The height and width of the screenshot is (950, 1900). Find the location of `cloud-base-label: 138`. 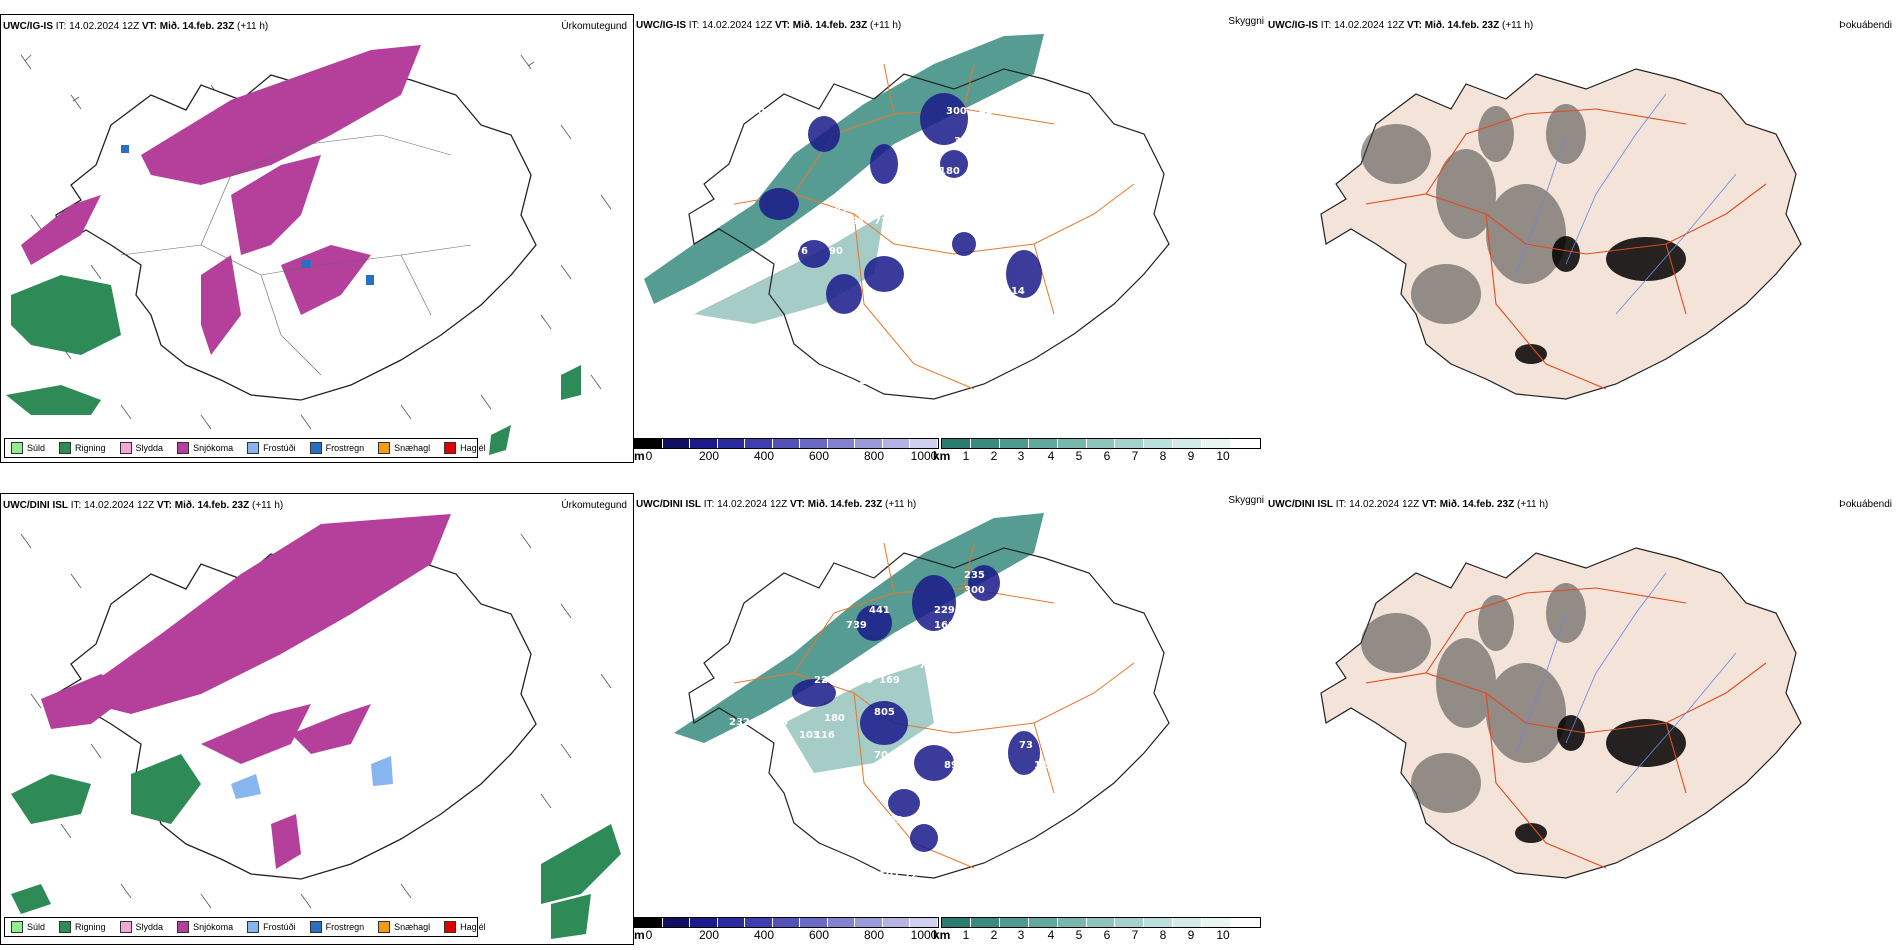

cloud-base-label: 138 is located at coordinates (999, 226).